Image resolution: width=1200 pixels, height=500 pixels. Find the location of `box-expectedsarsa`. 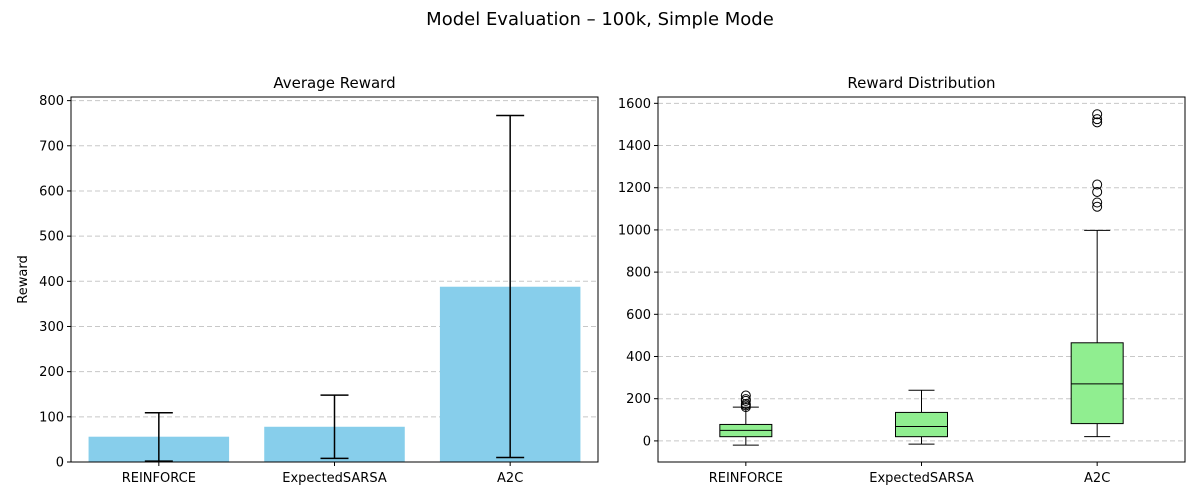

box-expectedsarsa is located at coordinates (921, 424).